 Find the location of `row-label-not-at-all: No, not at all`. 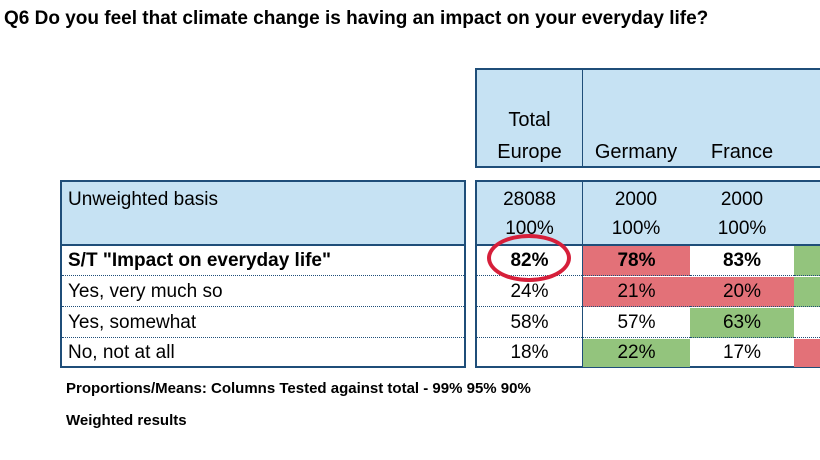

row-label-not-at-all: No, not at all is located at coordinates (121, 352).